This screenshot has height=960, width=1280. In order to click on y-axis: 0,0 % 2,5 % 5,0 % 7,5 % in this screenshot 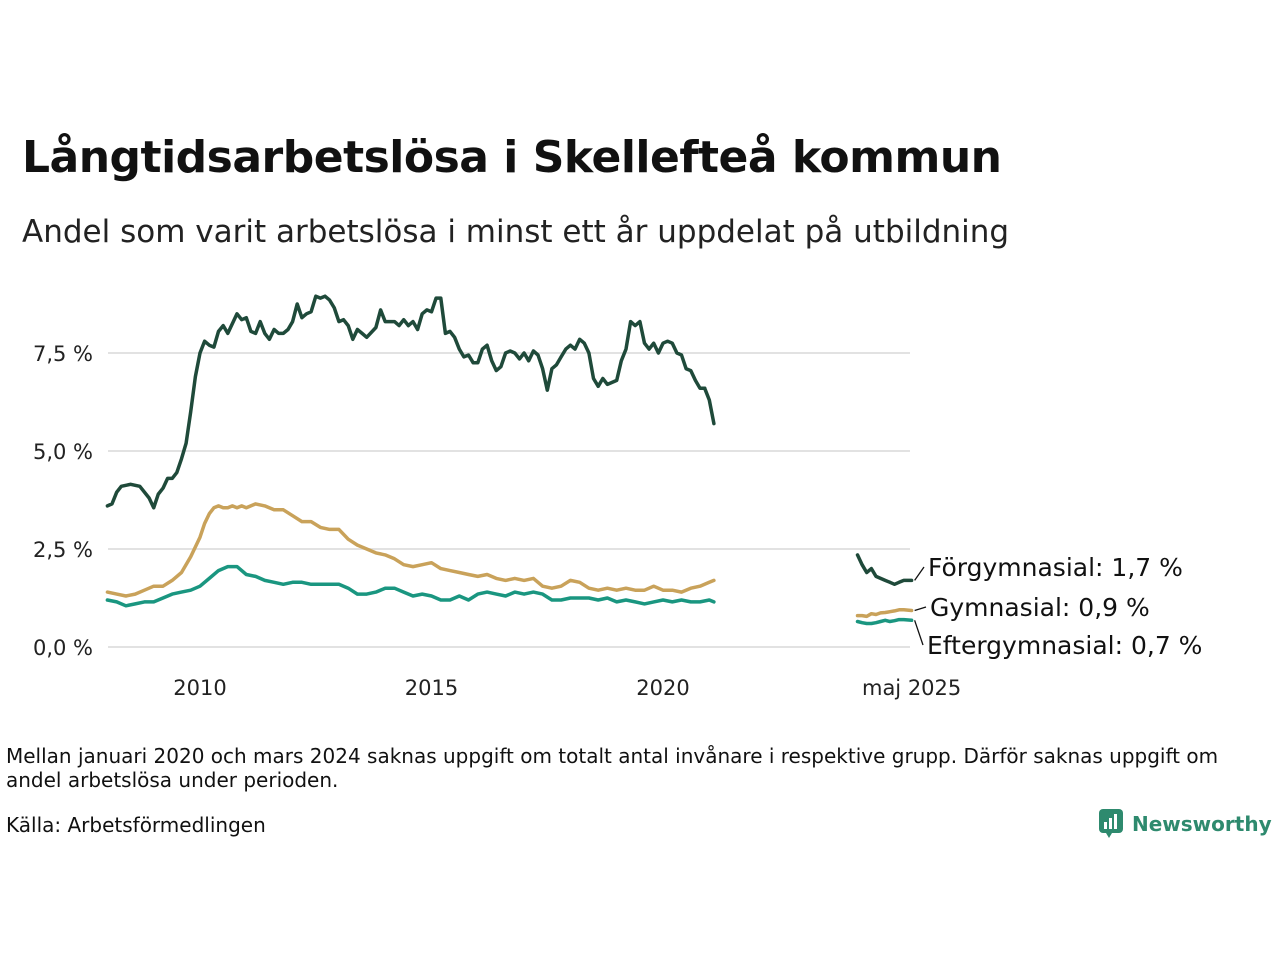, I will do `click(63, 501)`.